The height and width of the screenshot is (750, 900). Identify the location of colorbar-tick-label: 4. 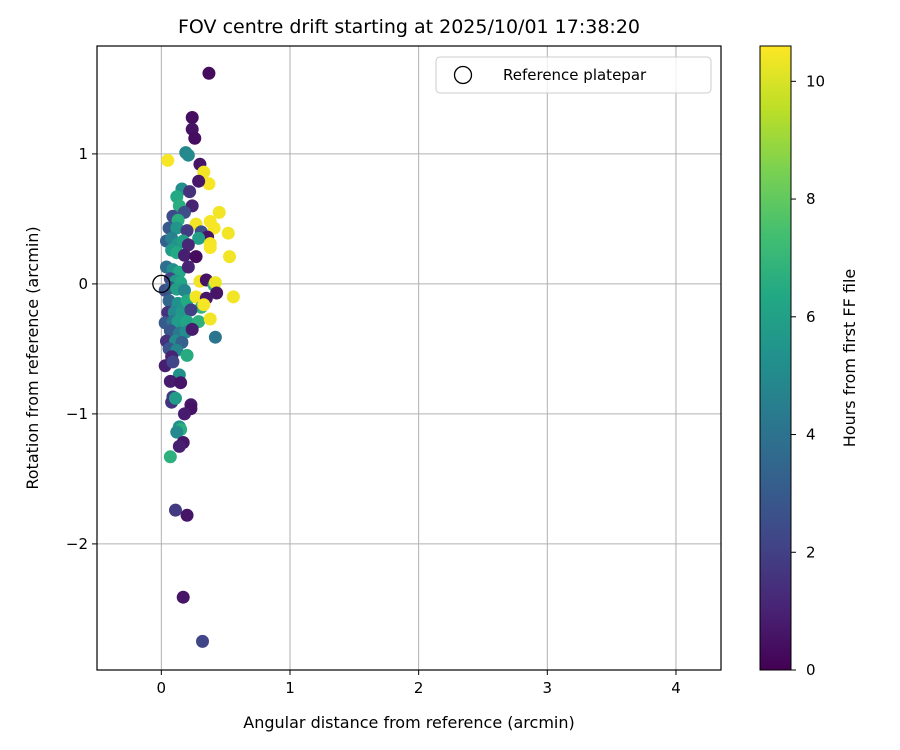
(811, 435).